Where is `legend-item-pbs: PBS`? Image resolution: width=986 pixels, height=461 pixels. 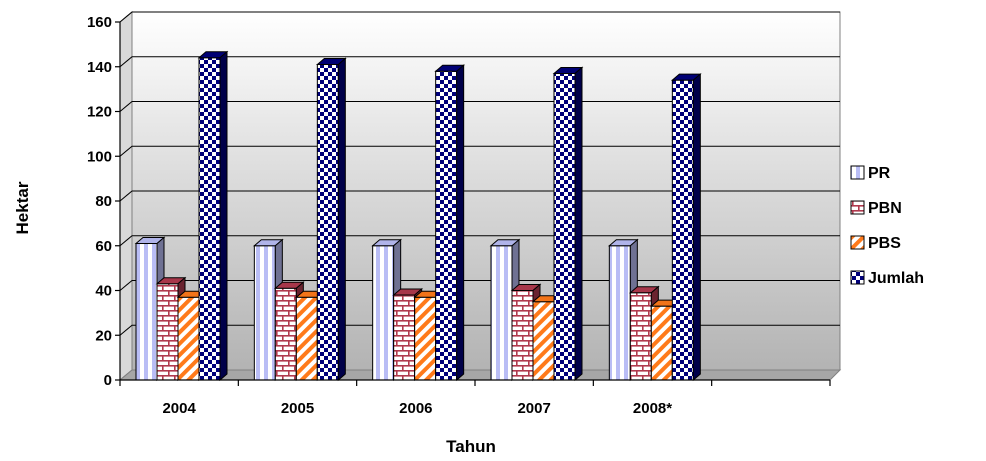 legend-item-pbs: PBS is located at coordinates (875, 243).